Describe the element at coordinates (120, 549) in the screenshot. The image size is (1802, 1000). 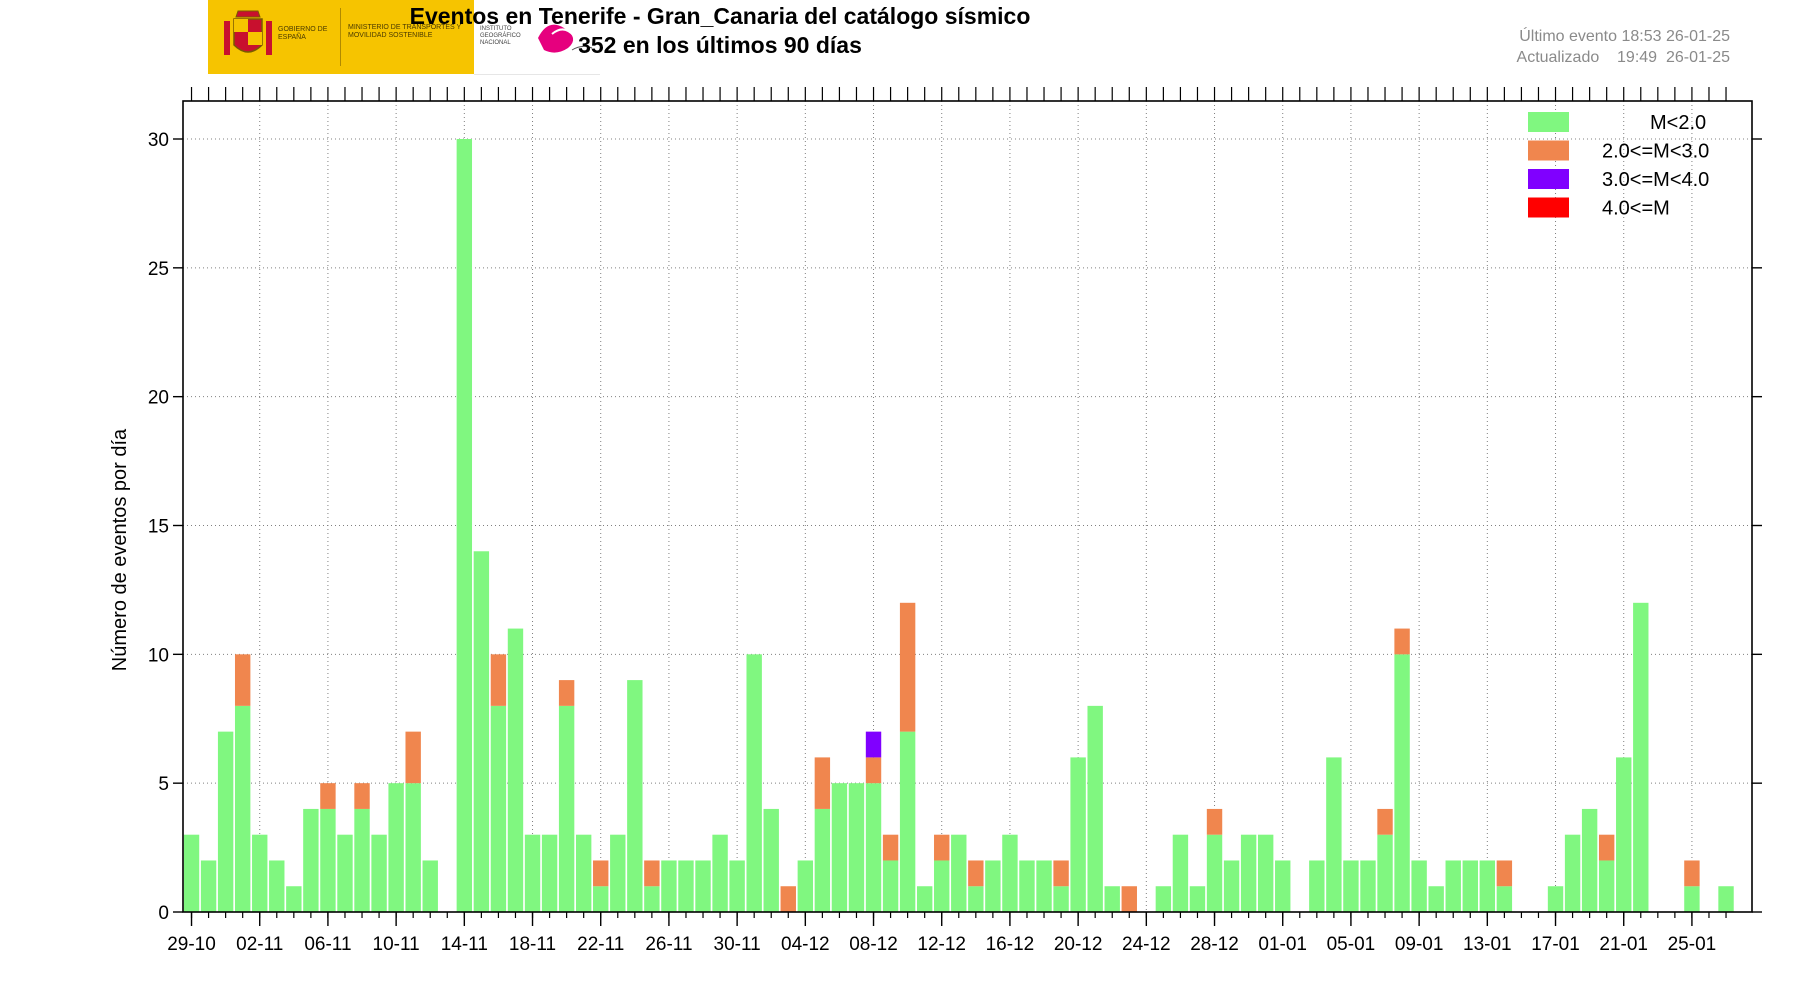
I see `y-axis-label: Número de eventos por día` at that location.